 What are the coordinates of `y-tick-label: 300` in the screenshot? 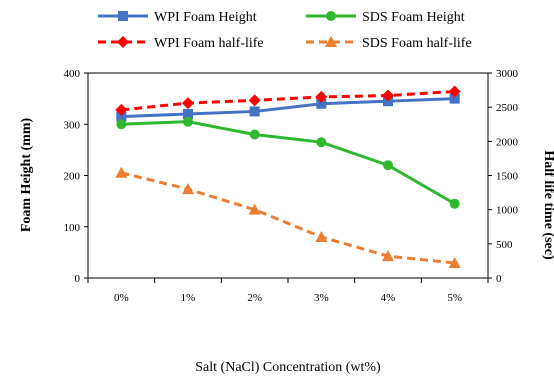 It's located at (72, 125).